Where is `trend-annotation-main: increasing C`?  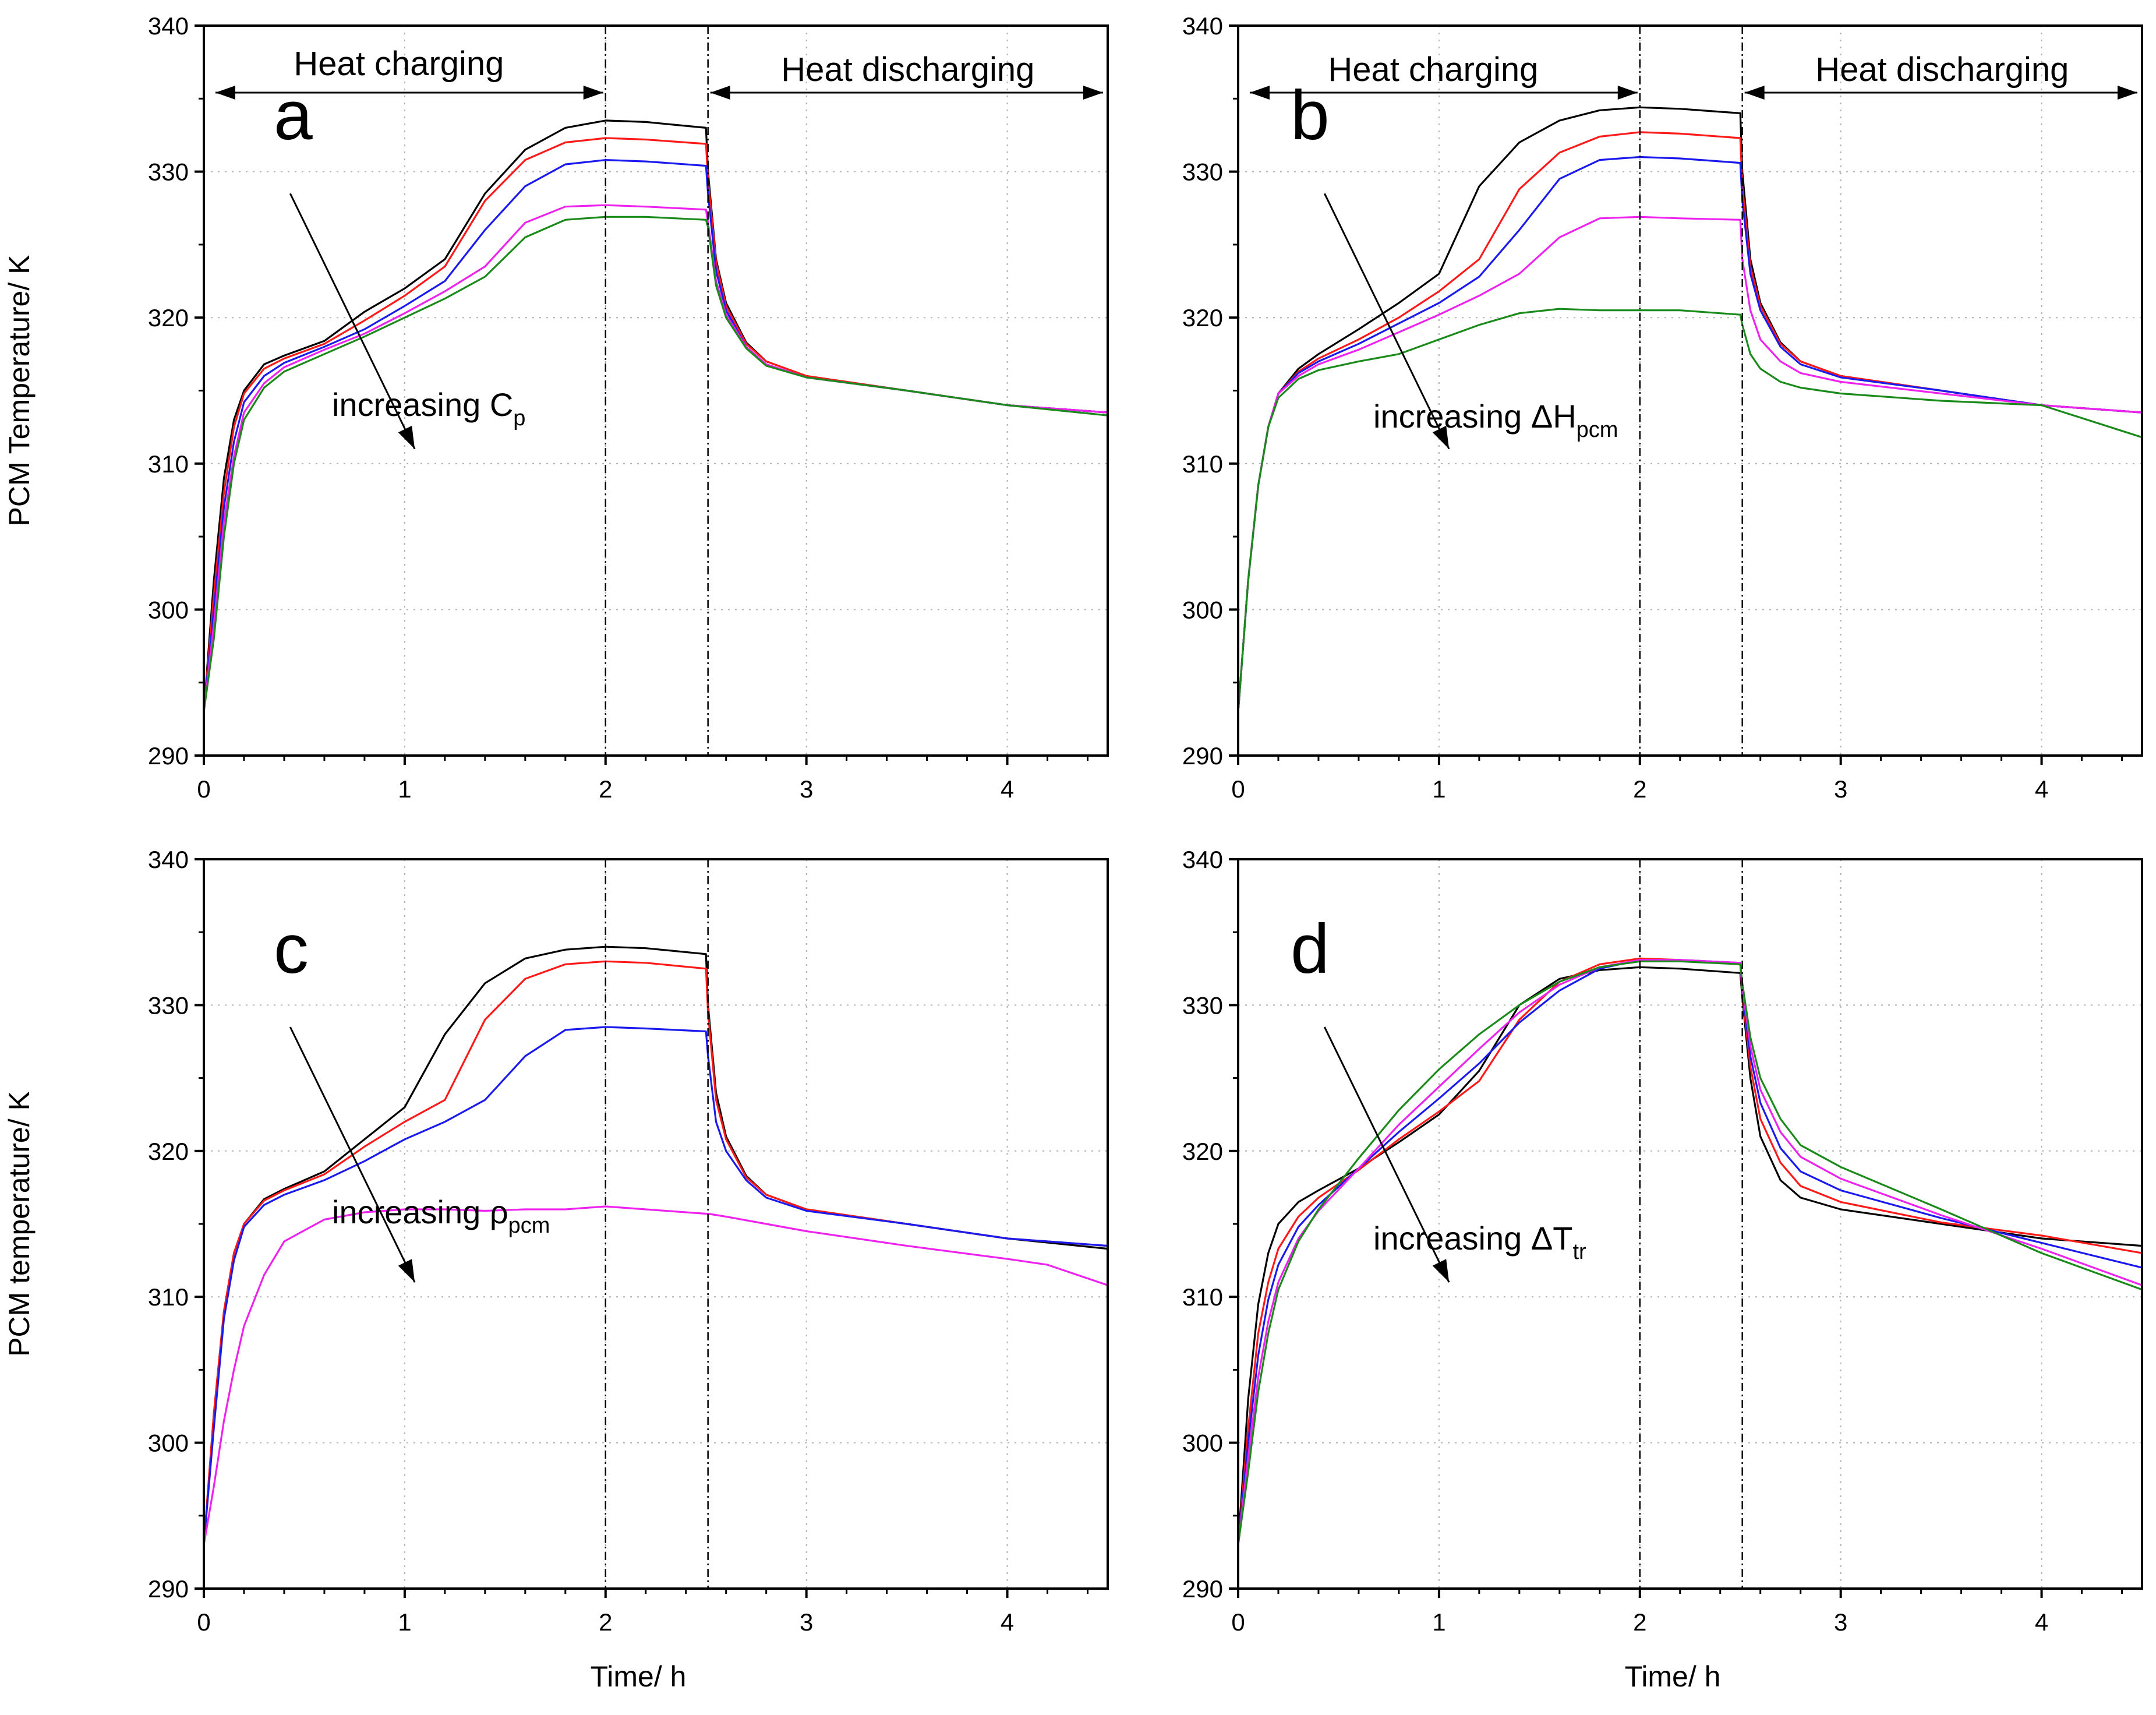
trend-annotation-main: increasing C is located at coordinates (422, 404).